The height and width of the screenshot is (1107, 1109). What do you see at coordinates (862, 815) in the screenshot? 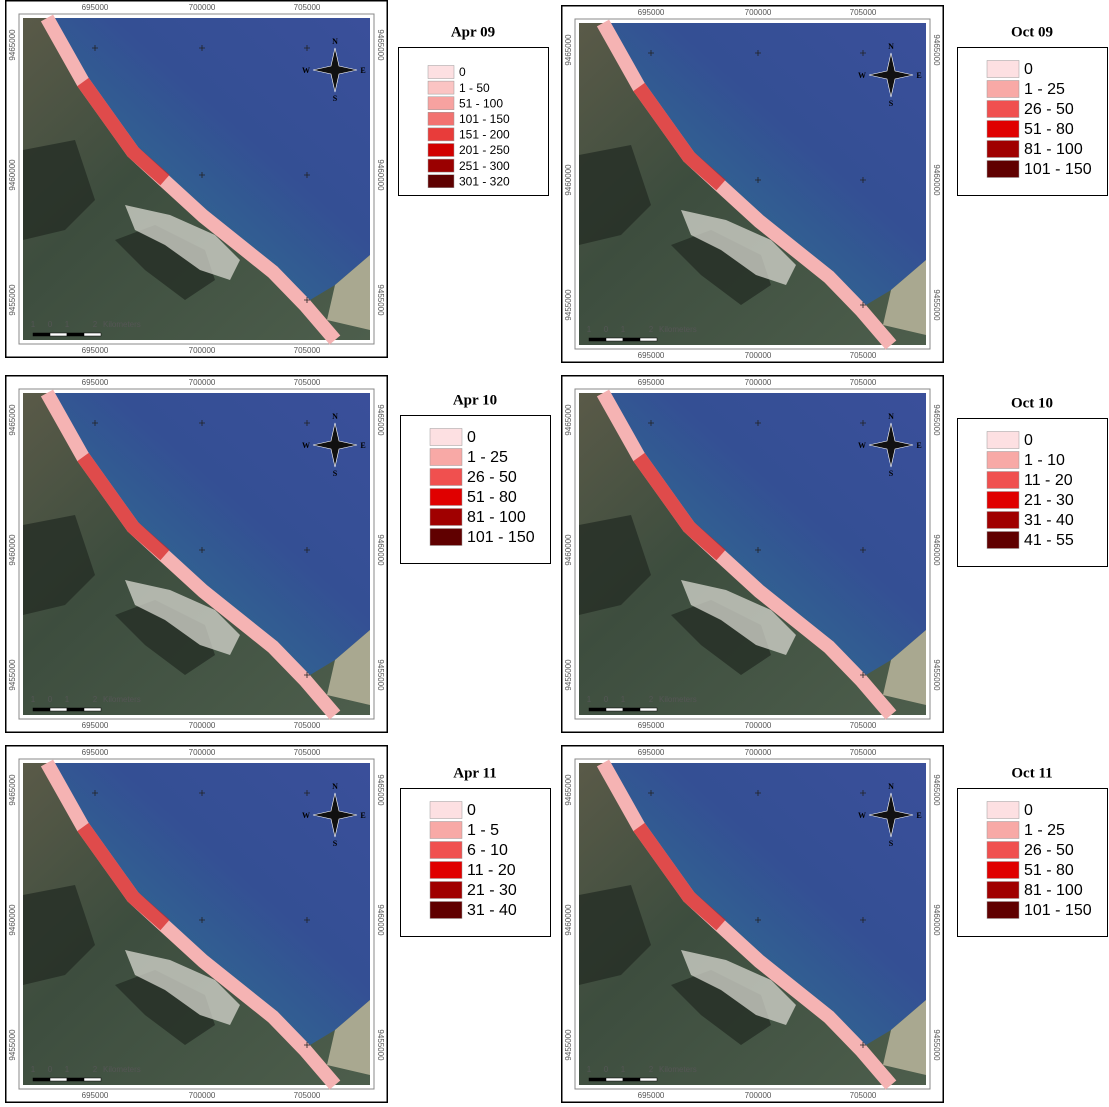
I see `compass-west: W` at bounding box center [862, 815].